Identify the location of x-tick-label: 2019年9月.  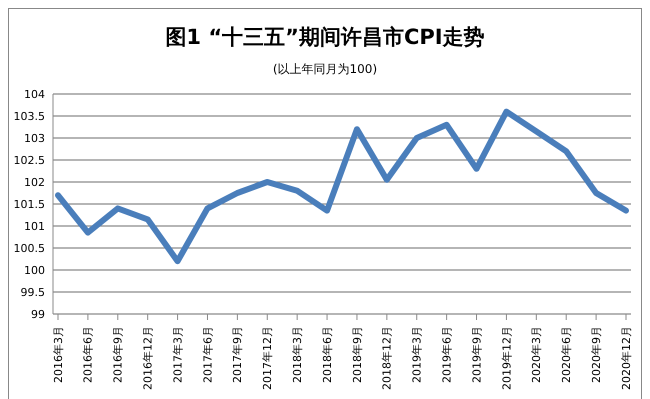
(477, 354).